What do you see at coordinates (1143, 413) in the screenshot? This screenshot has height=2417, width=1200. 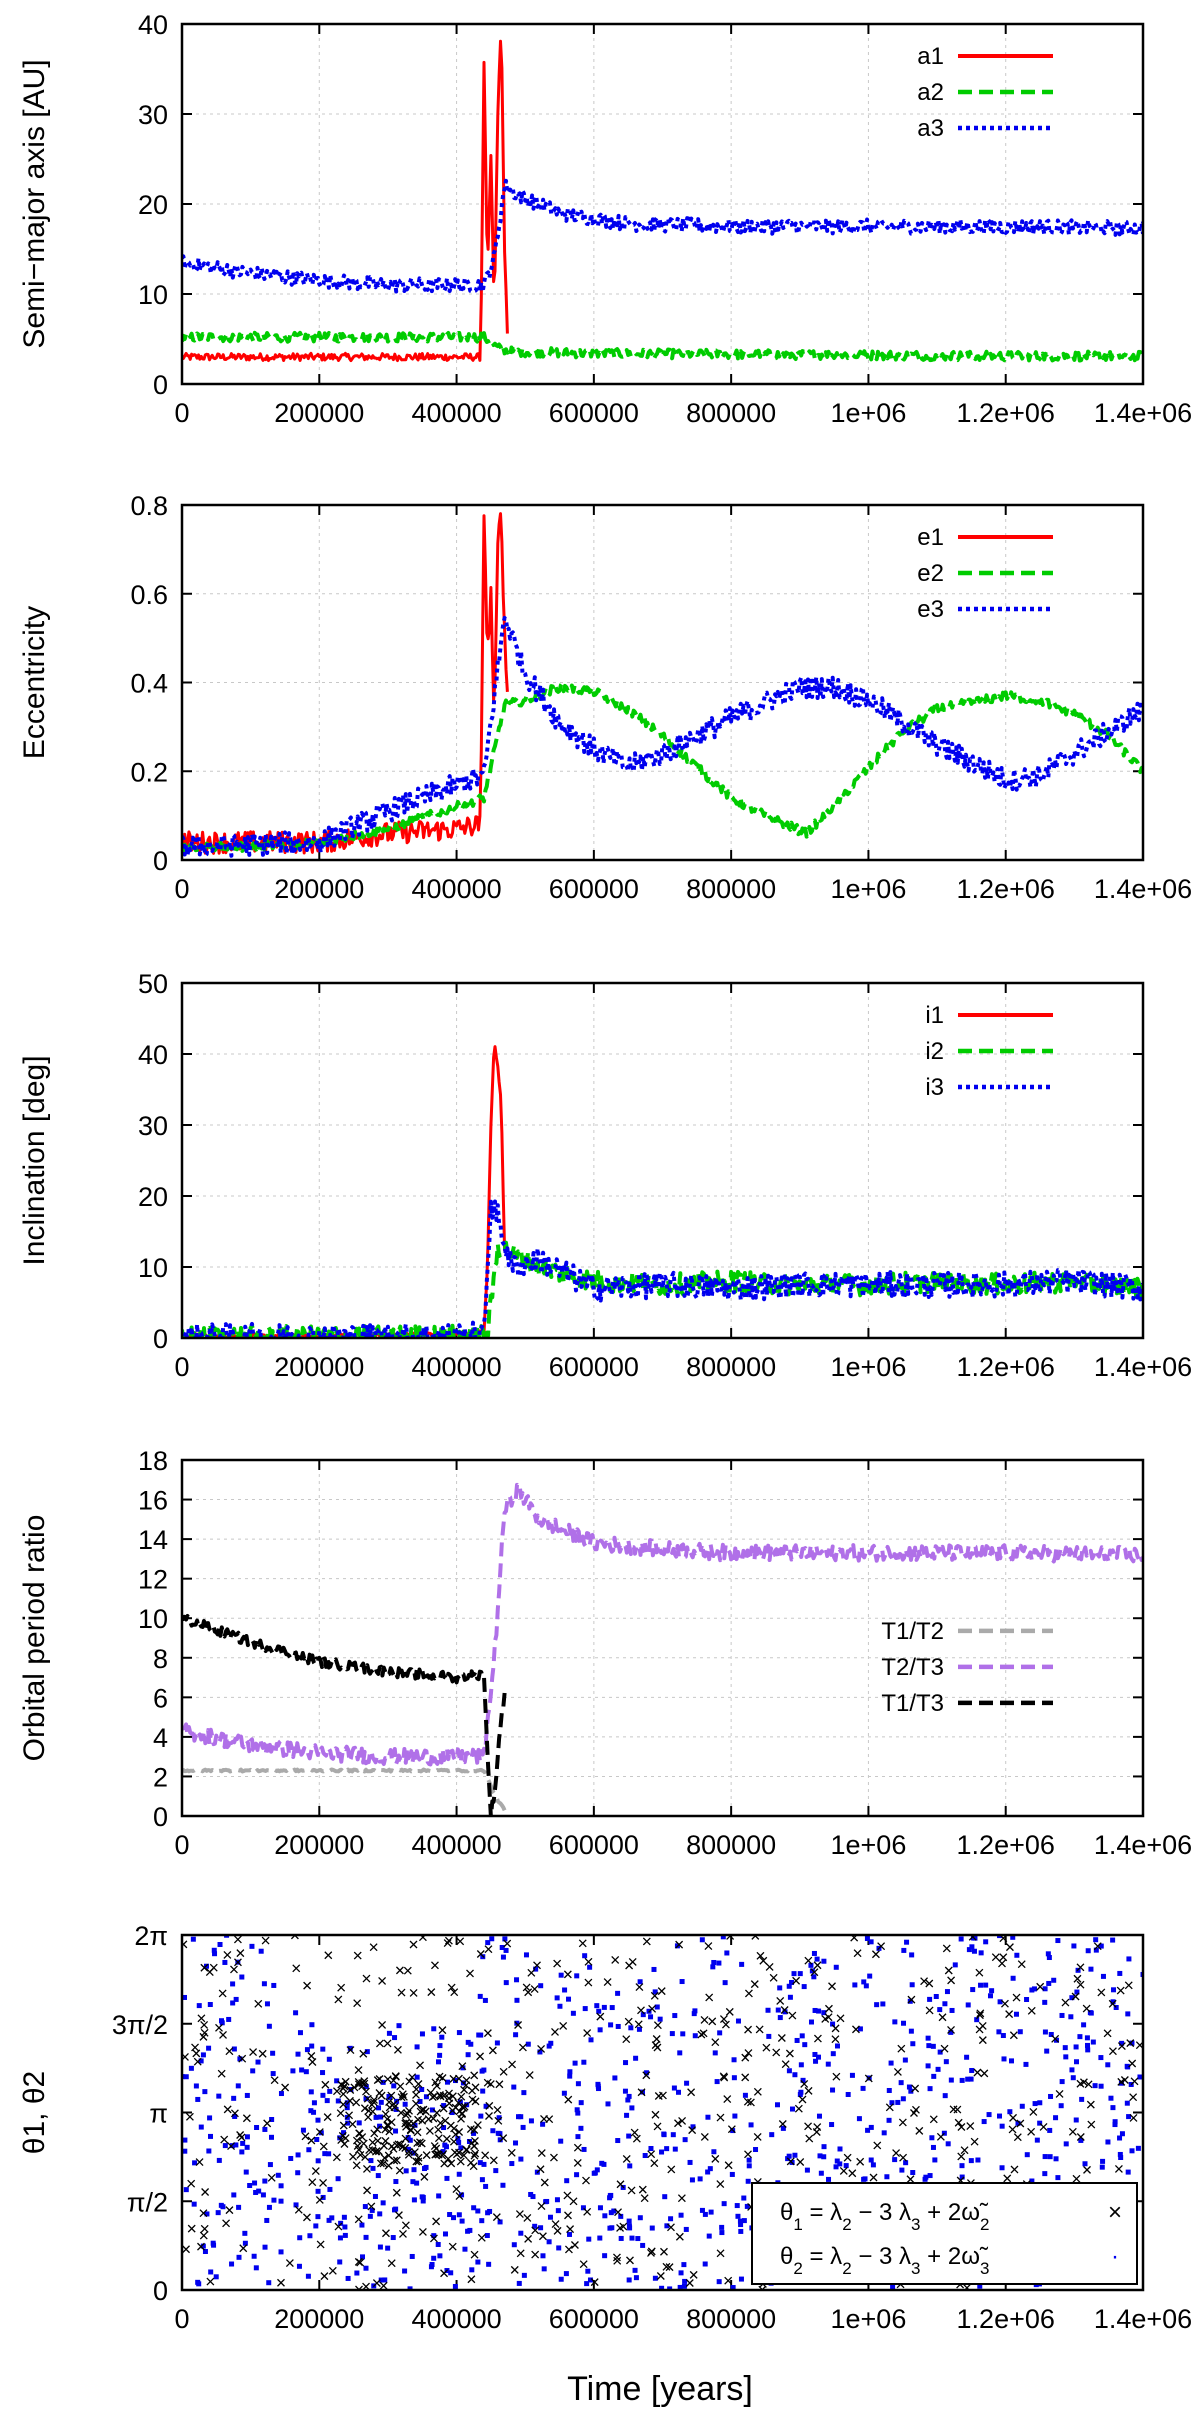 I see `x-tick-label: 1.4e+06` at bounding box center [1143, 413].